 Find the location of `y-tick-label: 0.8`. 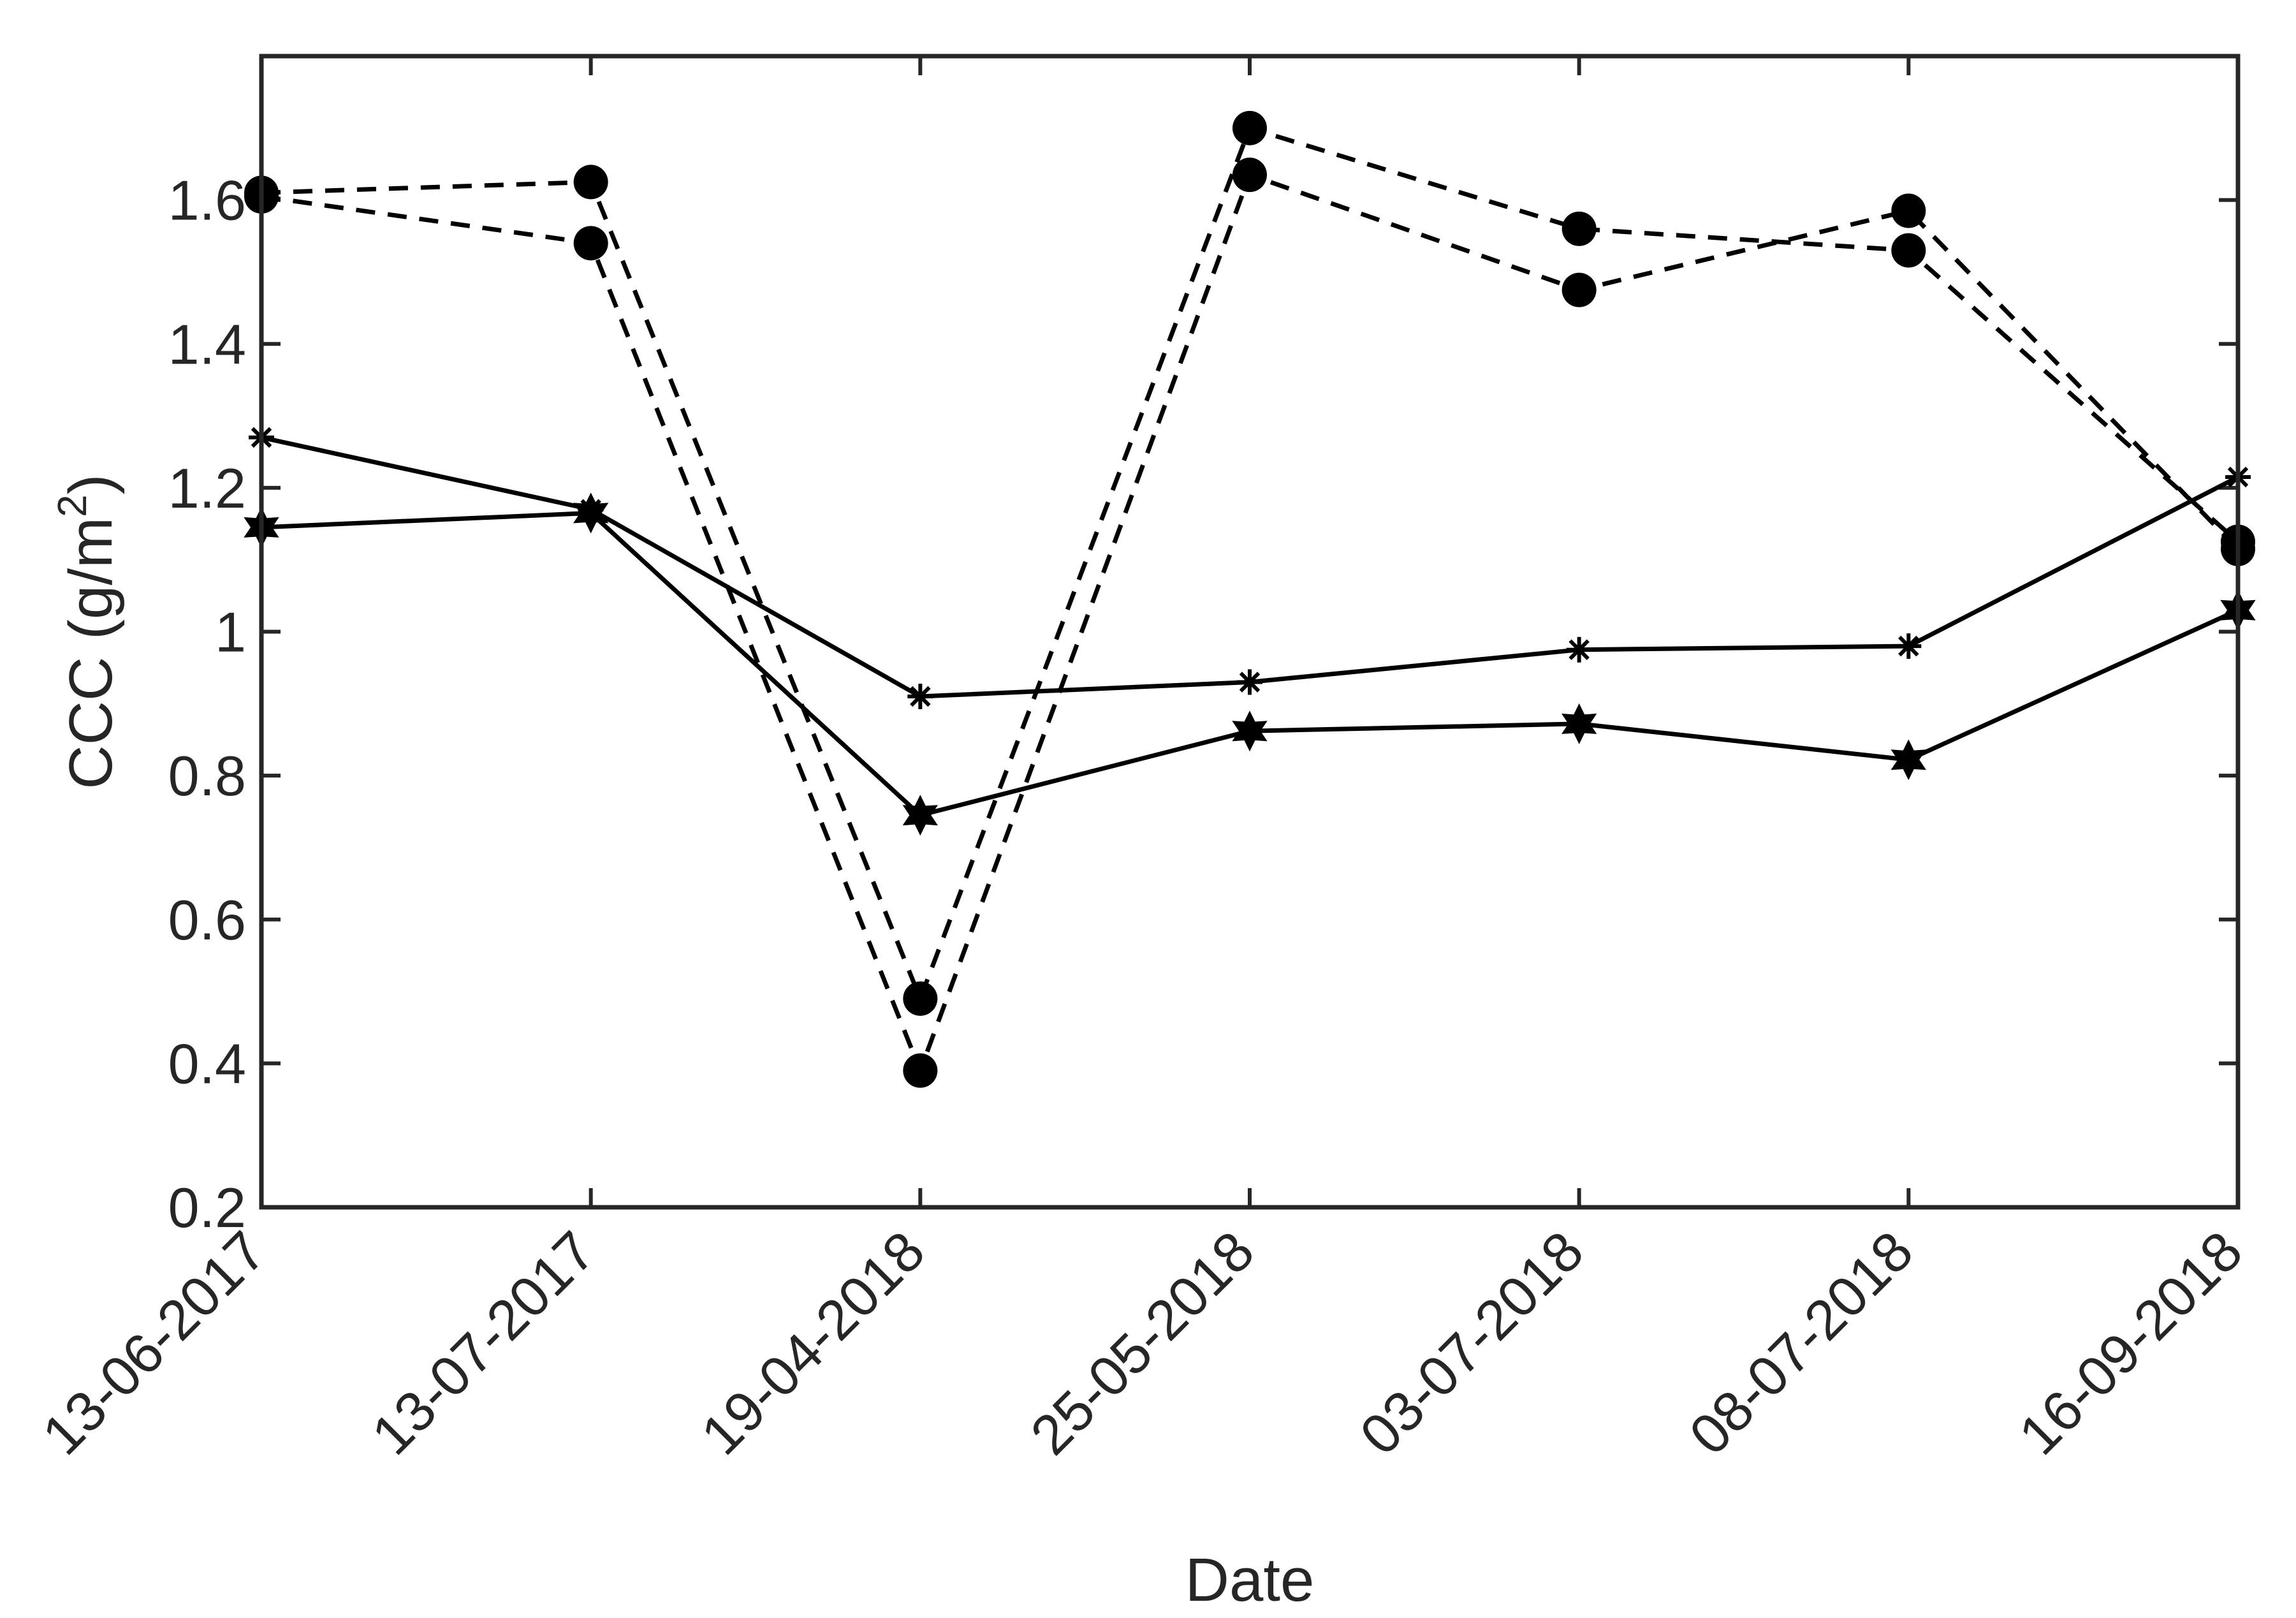

y-tick-label: 0.8 is located at coordinates (207, 775).